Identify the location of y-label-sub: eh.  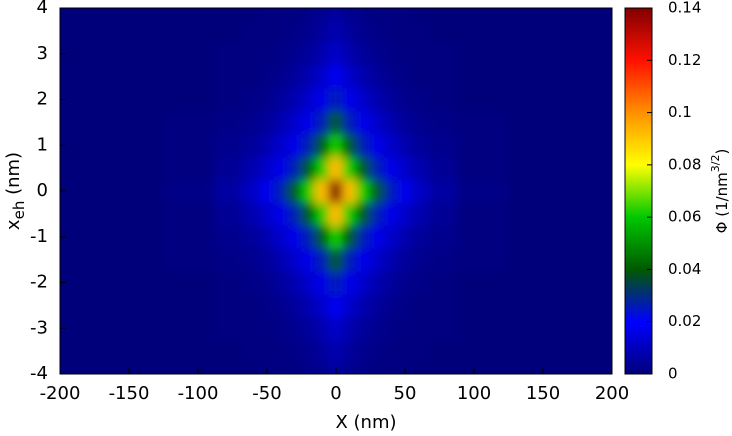
(19, 210).